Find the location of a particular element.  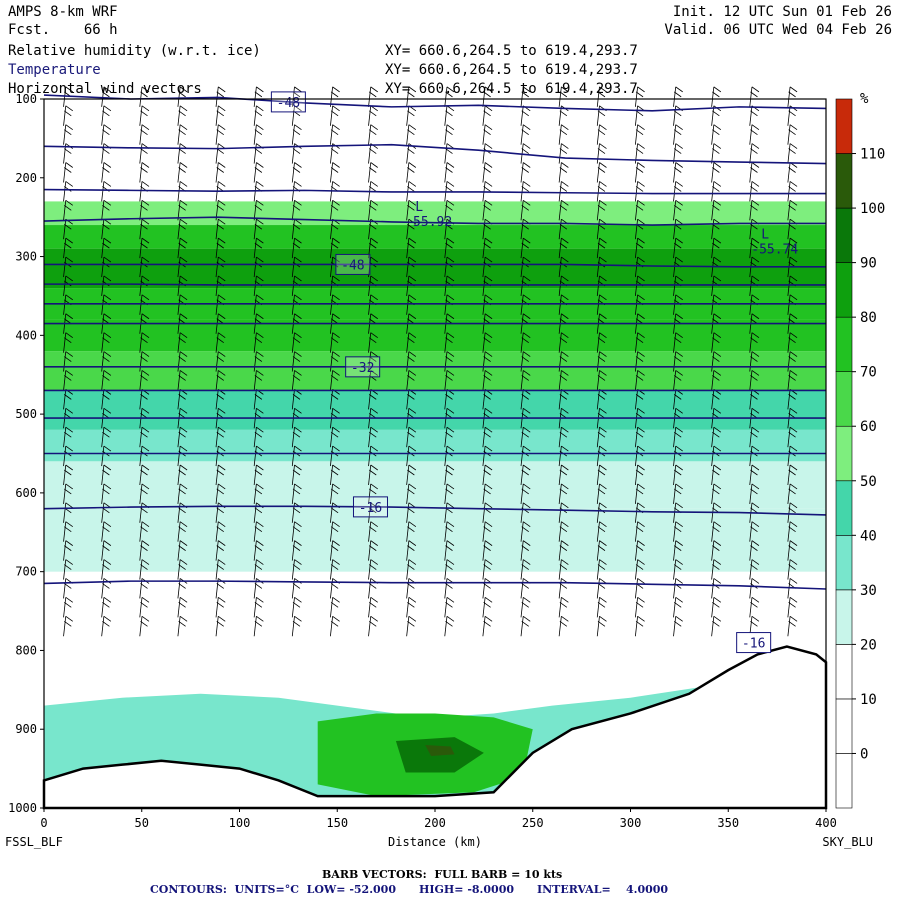

x-axis-label: Distance (km) is located at coordinates (435, 842).